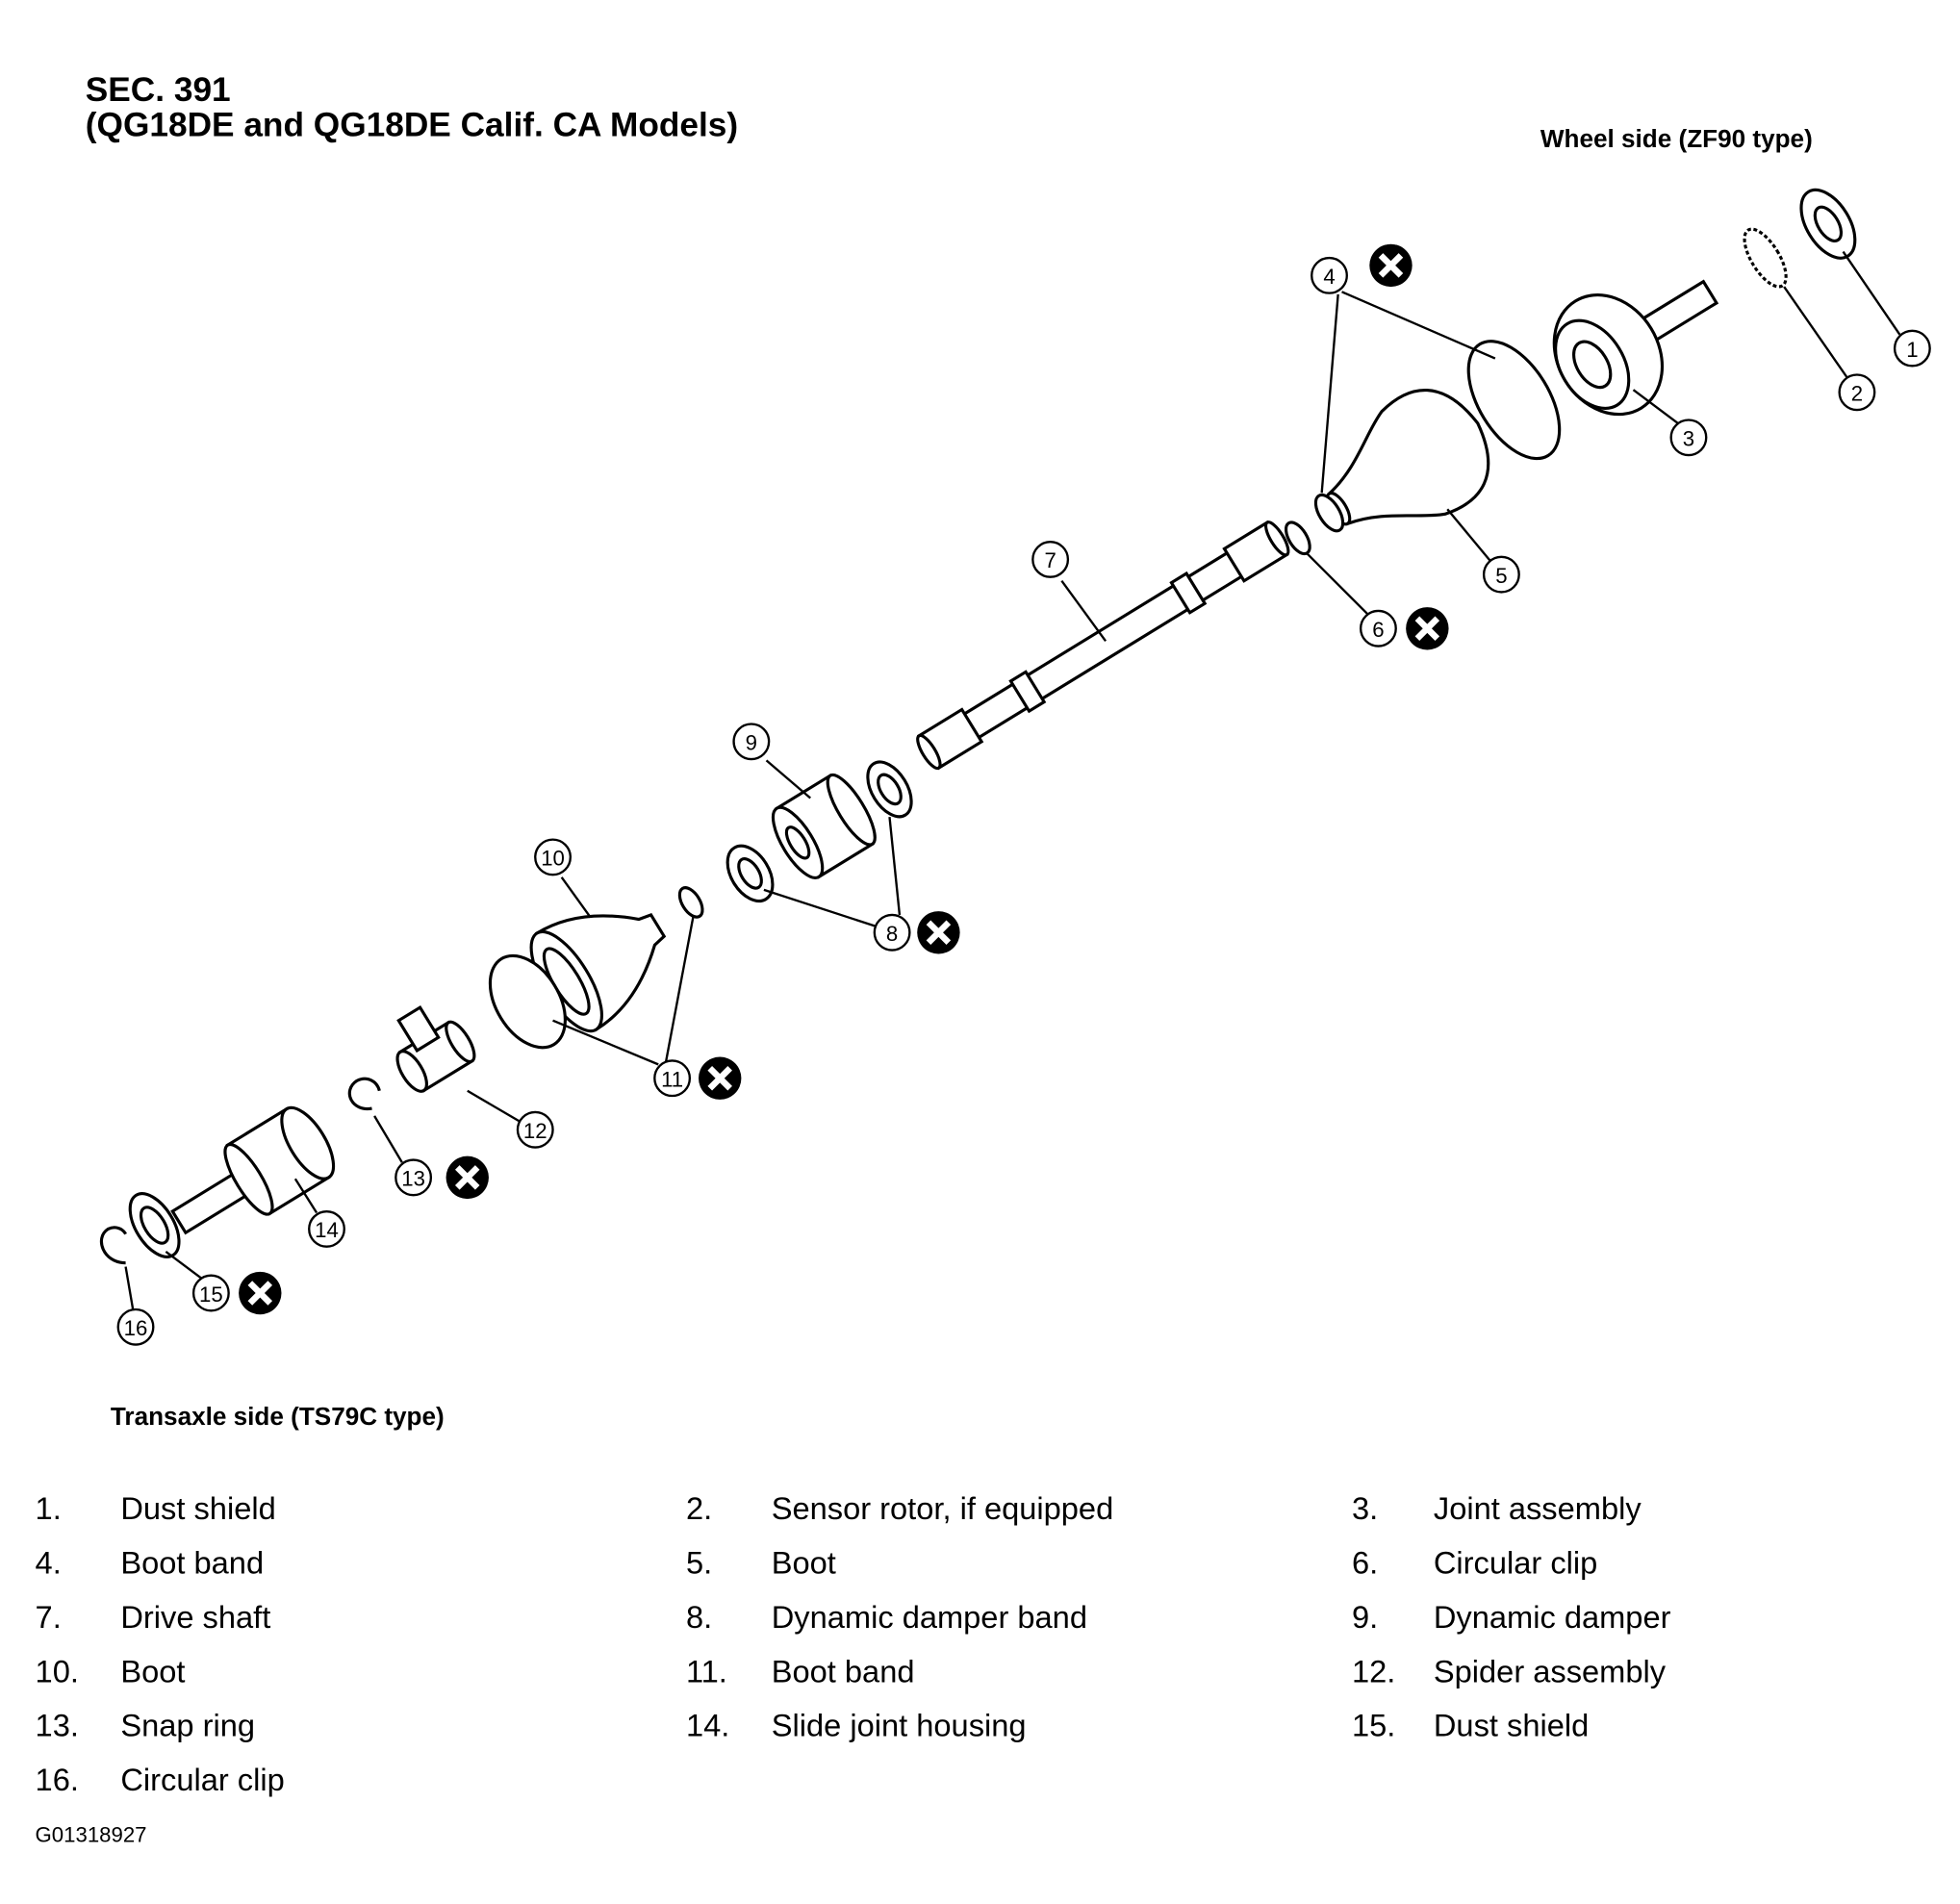 This screenshot has height=1904, width=1960. I want to click on legend-part-name: Dynamic damper band, so click(930, 1617).